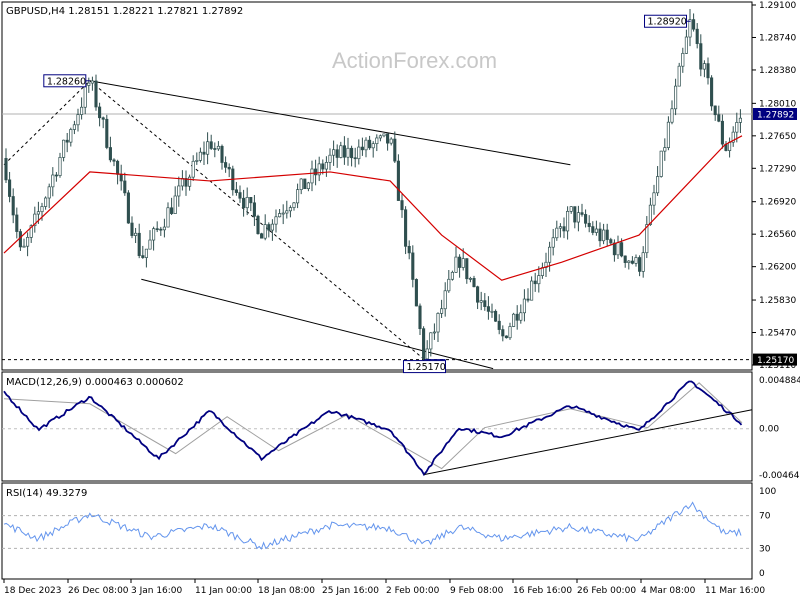 The image size is (800, 600). I want to click on support-price-marker, so click(775, 359).